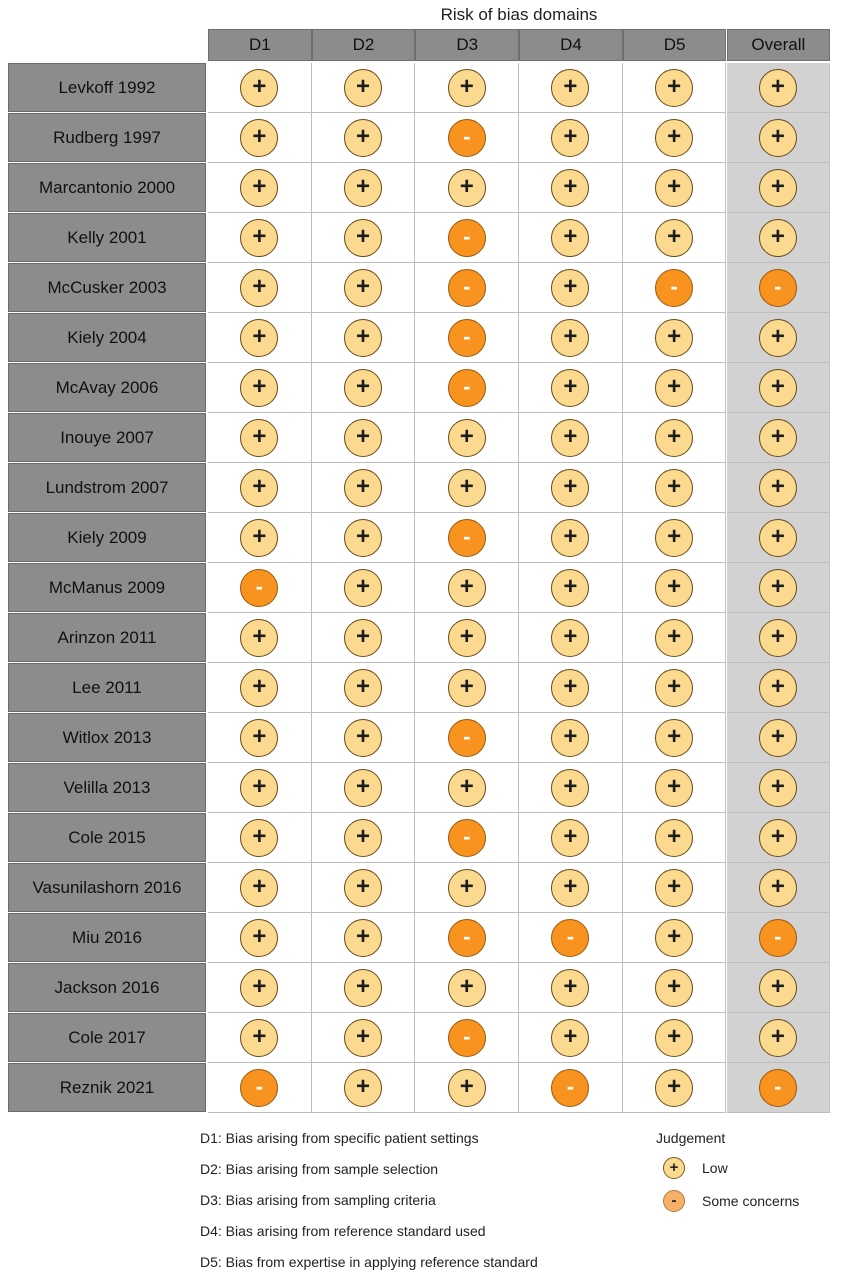 Image resolution: width=841 pixels, height=1283 pixels. What do you see at coordinates (107, 87) in the screenshot?
I see `study-label: Levkoff 1992` at bounding box center [107, 87].